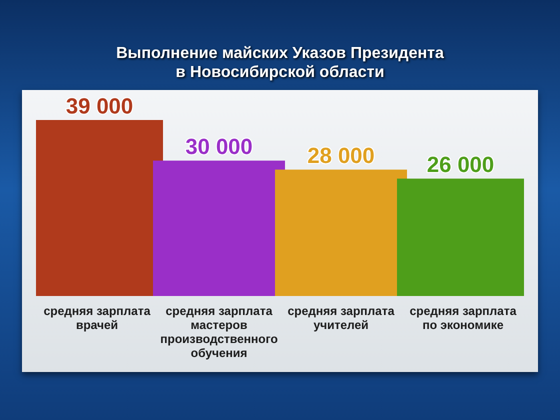  Describe the element at coordinates (460, 165) in the screenshot. I see `data-label: 26 000` at that location.